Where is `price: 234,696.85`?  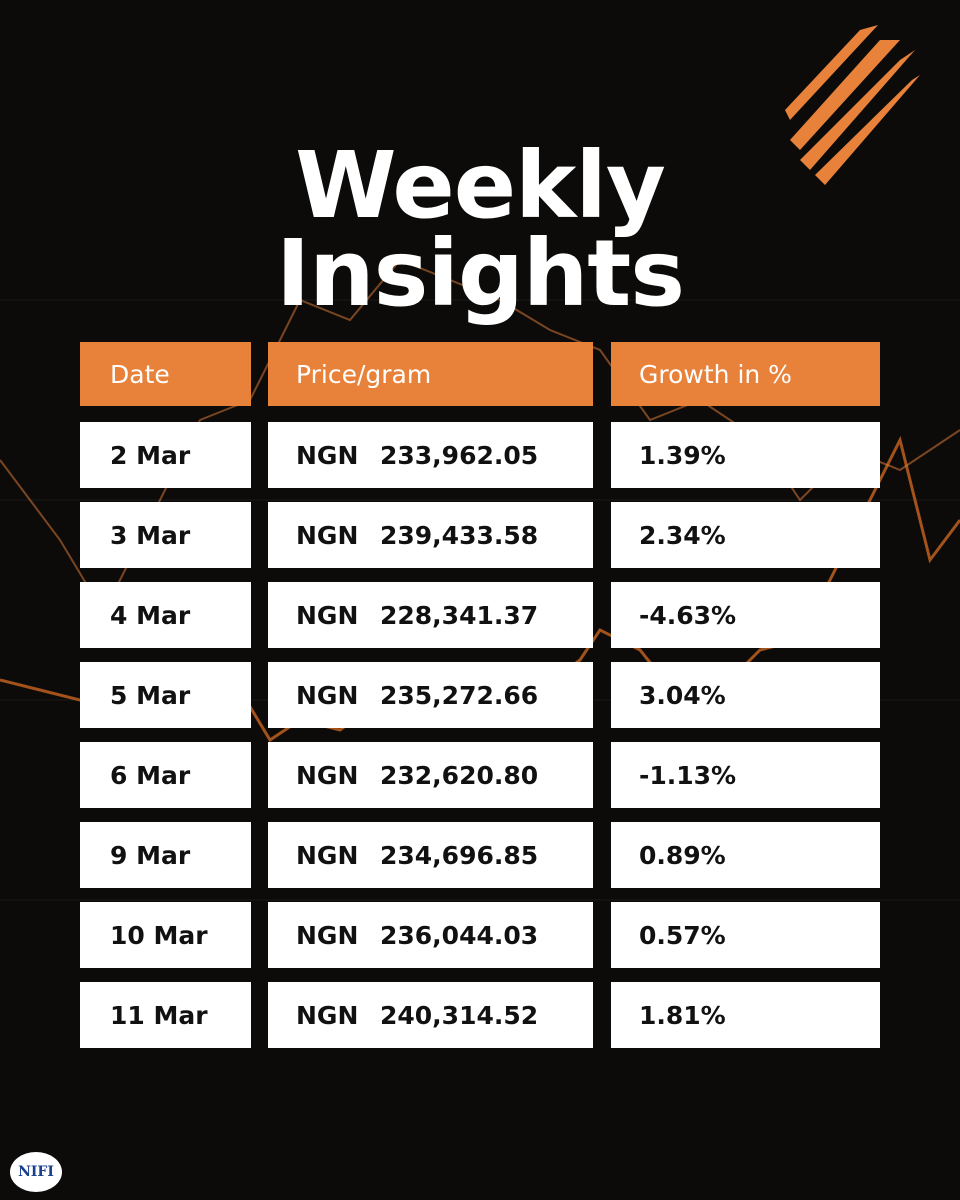
price: 234,696.85 is located at coordinates (459, 855).